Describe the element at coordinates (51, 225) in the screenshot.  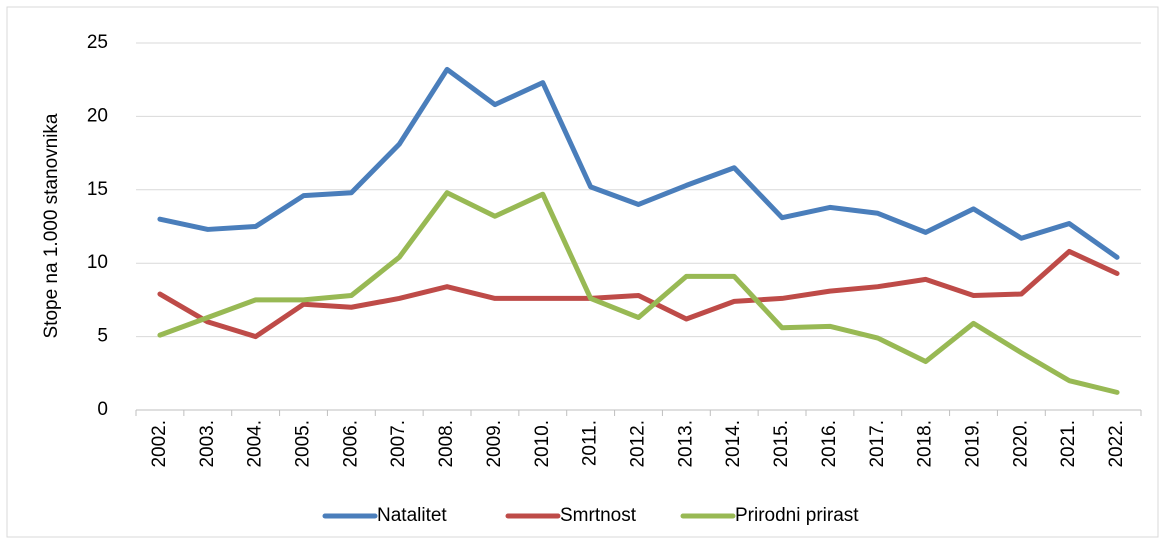
I see `y-axis-label: Stope na 1.000 stanovnika` at that location.